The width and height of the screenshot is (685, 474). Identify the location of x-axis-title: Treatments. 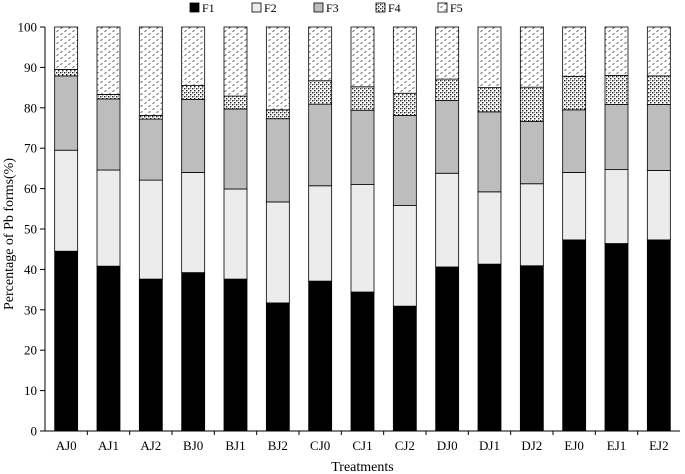
(362, 467).